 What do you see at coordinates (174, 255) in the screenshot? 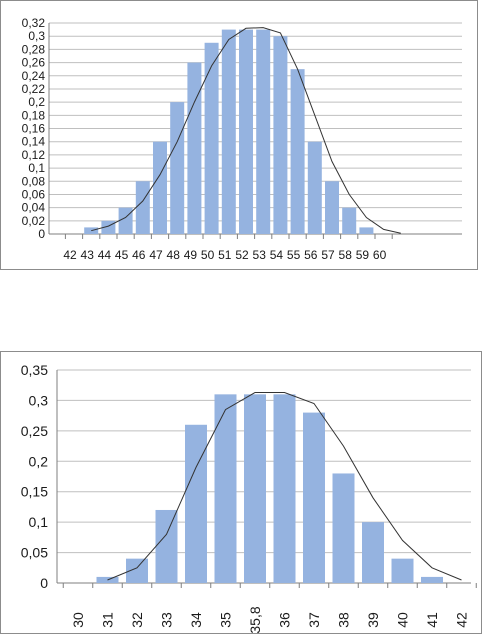
I see `x-tick-label: 48` at bounding box center [174, 255].